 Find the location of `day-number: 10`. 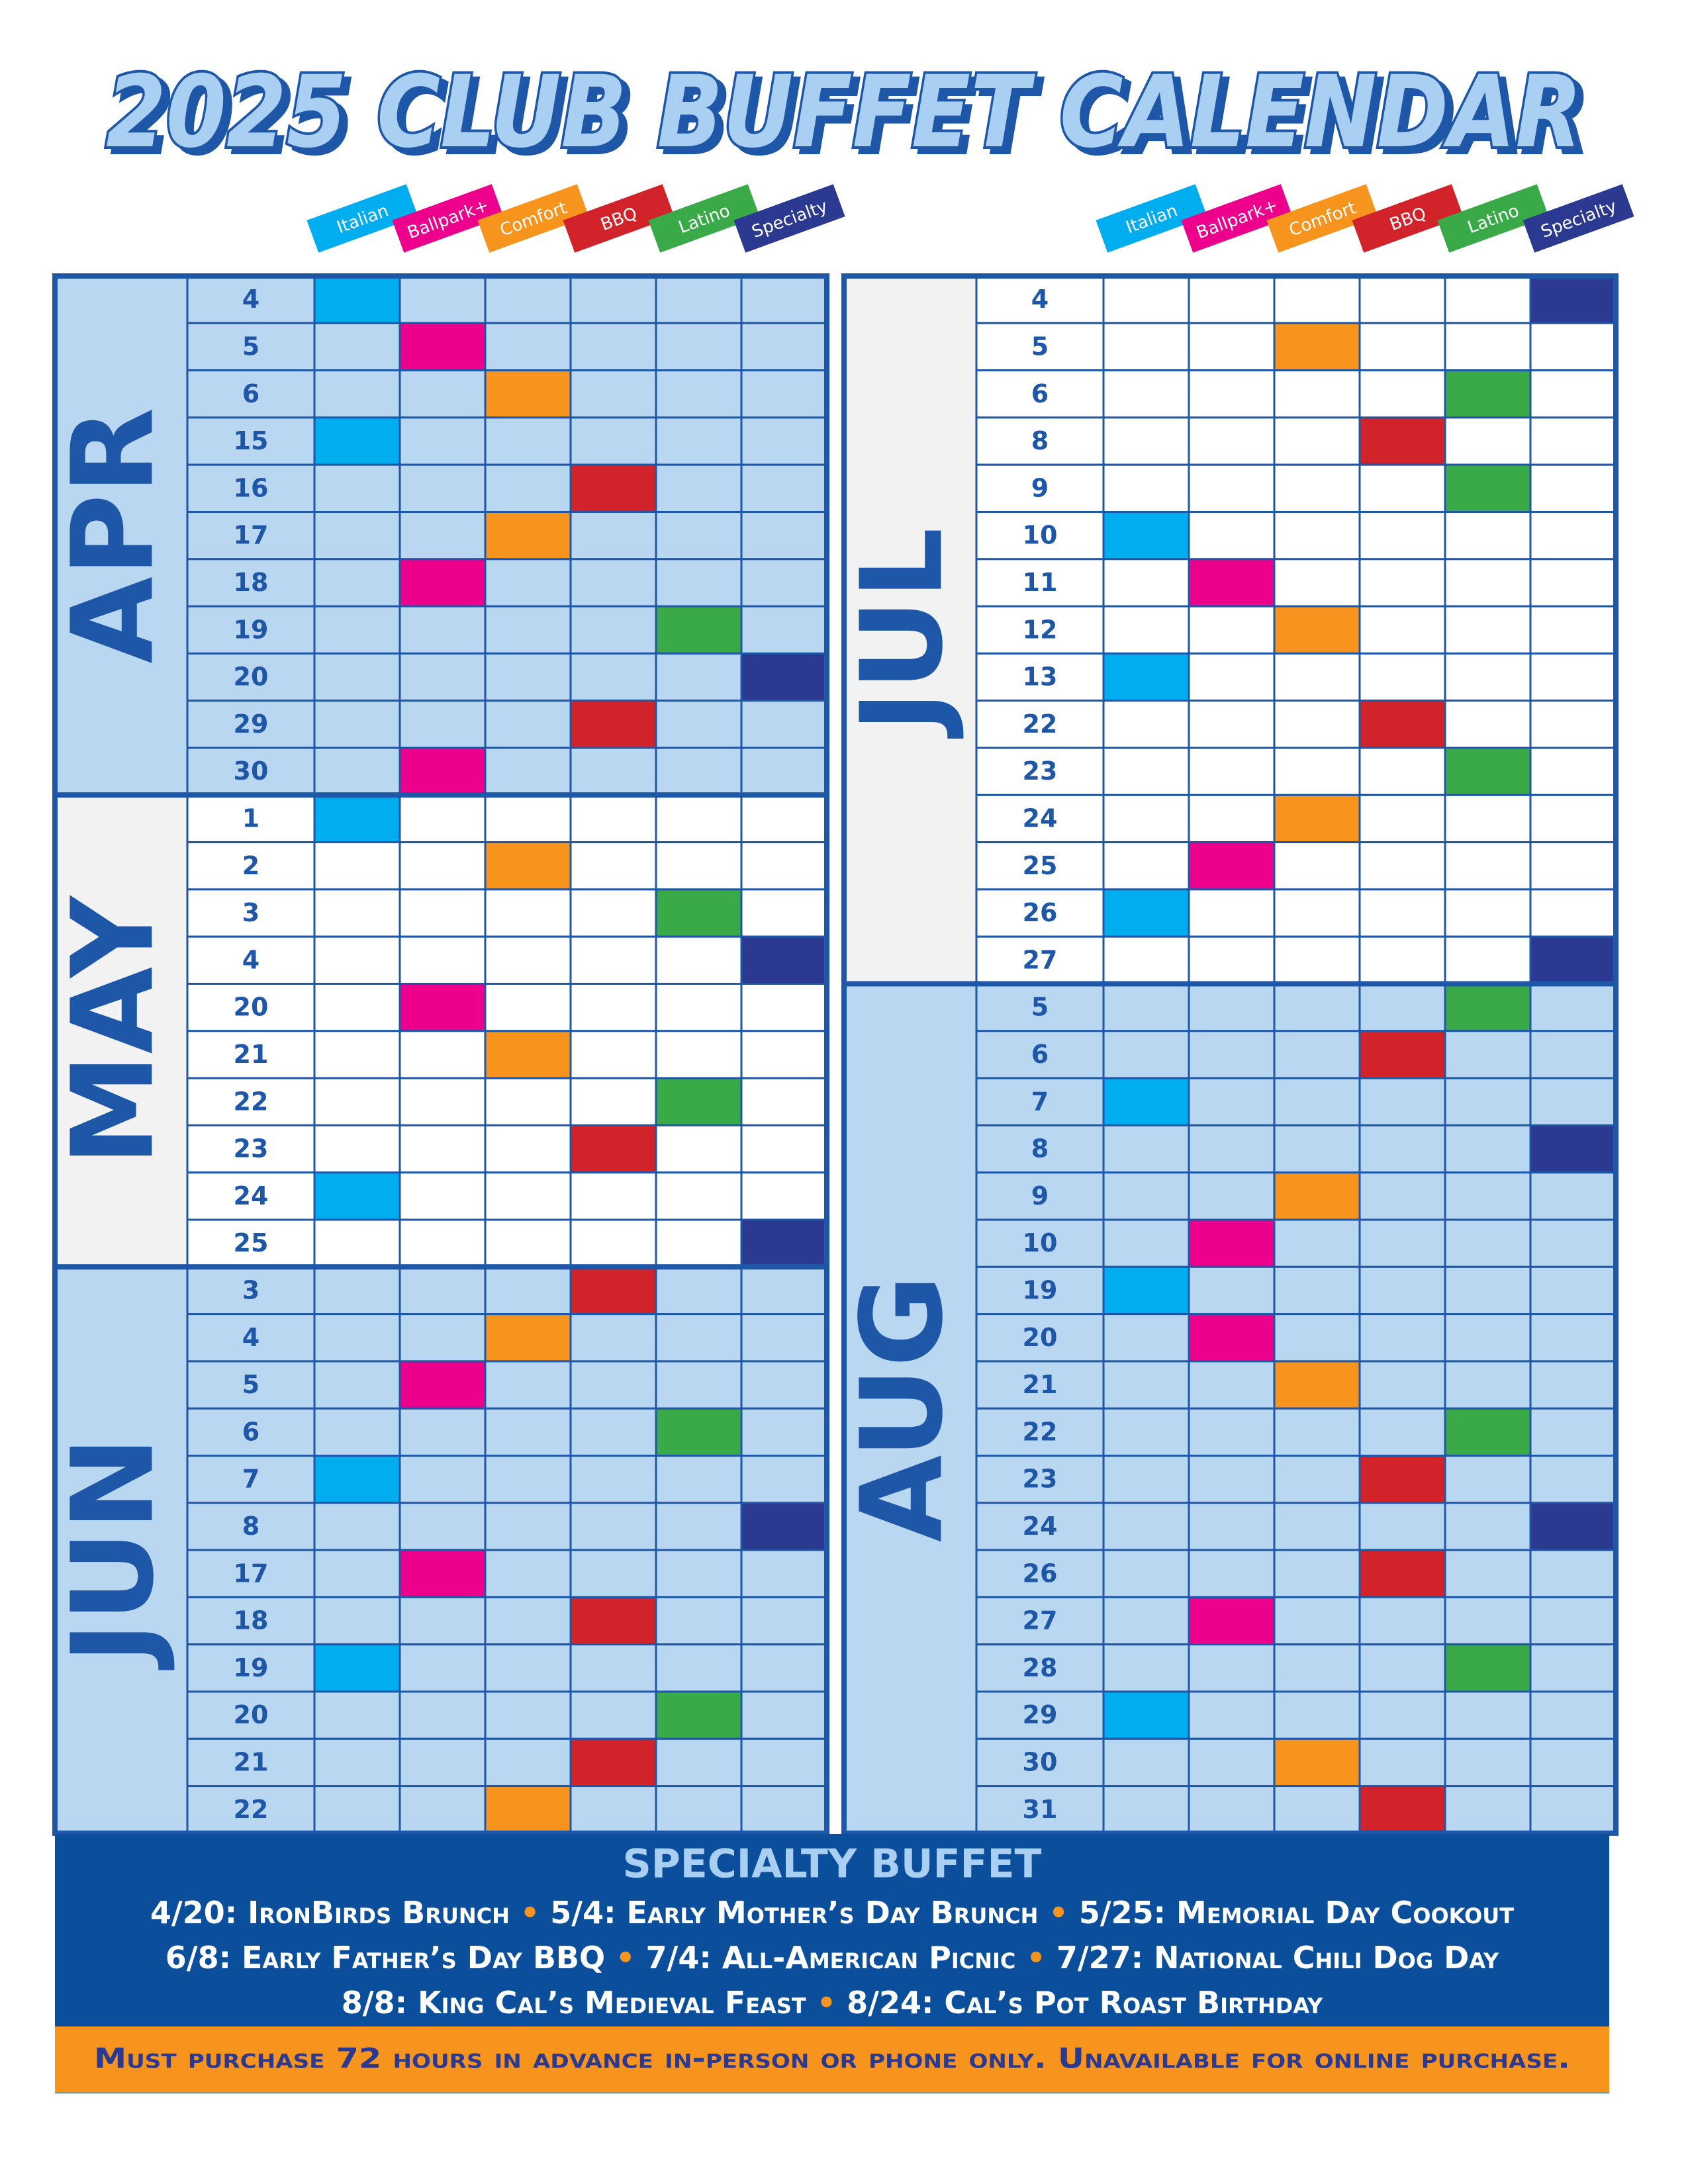

day-number: 10 is located at coordinates (1040, 535).